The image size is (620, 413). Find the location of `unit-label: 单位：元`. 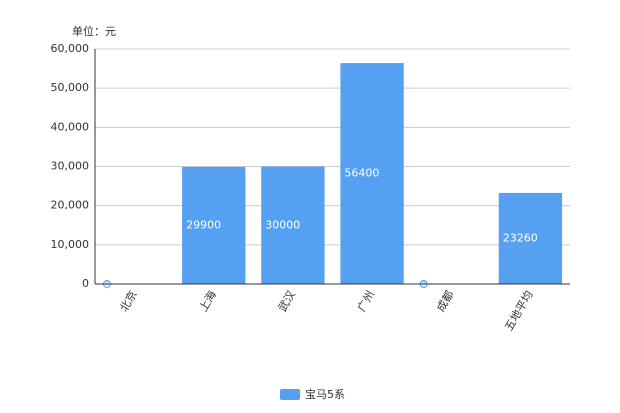

unit-label: 单位：元 is located at coordinates (94, 31).